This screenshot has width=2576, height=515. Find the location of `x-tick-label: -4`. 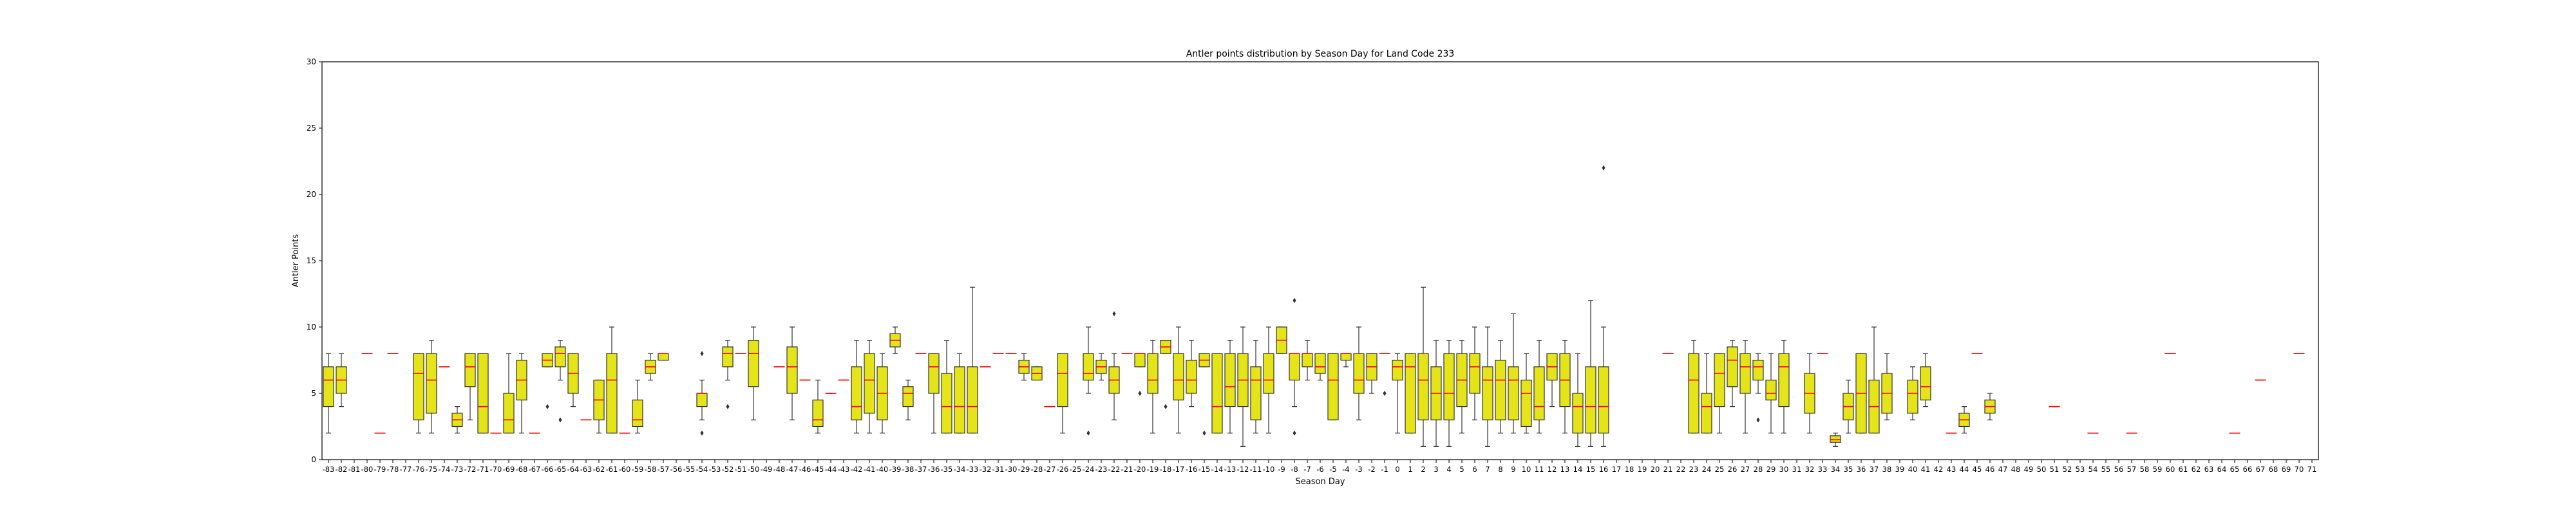

x-tick-label: -4 is located at coordinates (1345, 470).